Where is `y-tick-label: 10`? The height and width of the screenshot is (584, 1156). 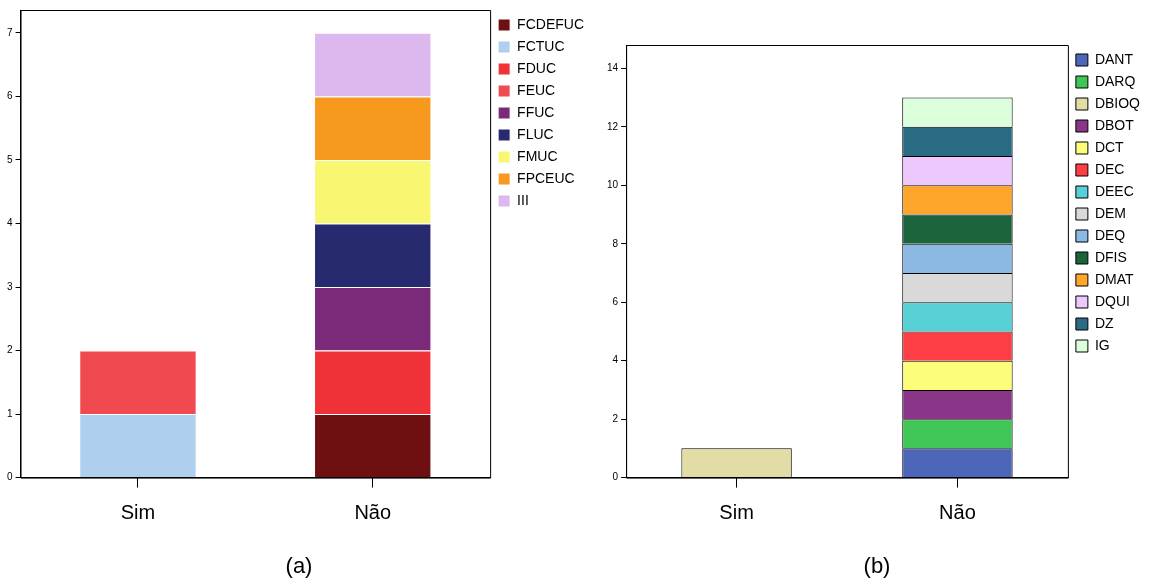 y-tick-label: 10 is located at coordinates (613, 185).